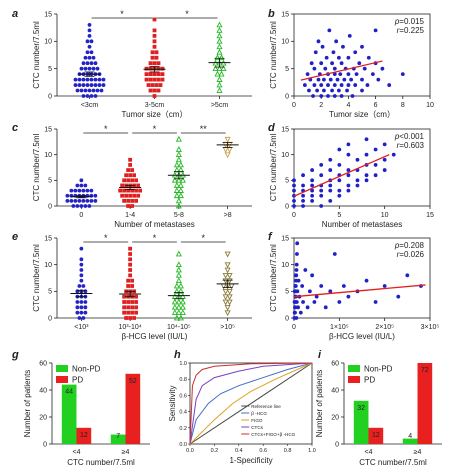 The width and height of the screenshot is (474, 474). Describe the element at coordinates (362, 224) in the screenshot. I see `x-axis-label: Number of metastases` at that location.